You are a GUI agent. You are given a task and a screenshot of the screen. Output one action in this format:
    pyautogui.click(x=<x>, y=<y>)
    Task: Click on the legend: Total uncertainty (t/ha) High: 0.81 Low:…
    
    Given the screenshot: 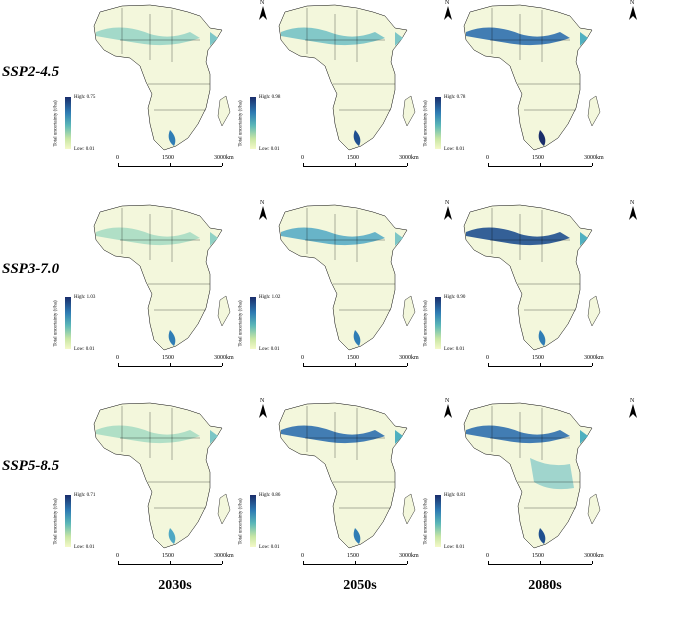 What is the action you would take?
    pyautogui.click(x=457, y=524)
    